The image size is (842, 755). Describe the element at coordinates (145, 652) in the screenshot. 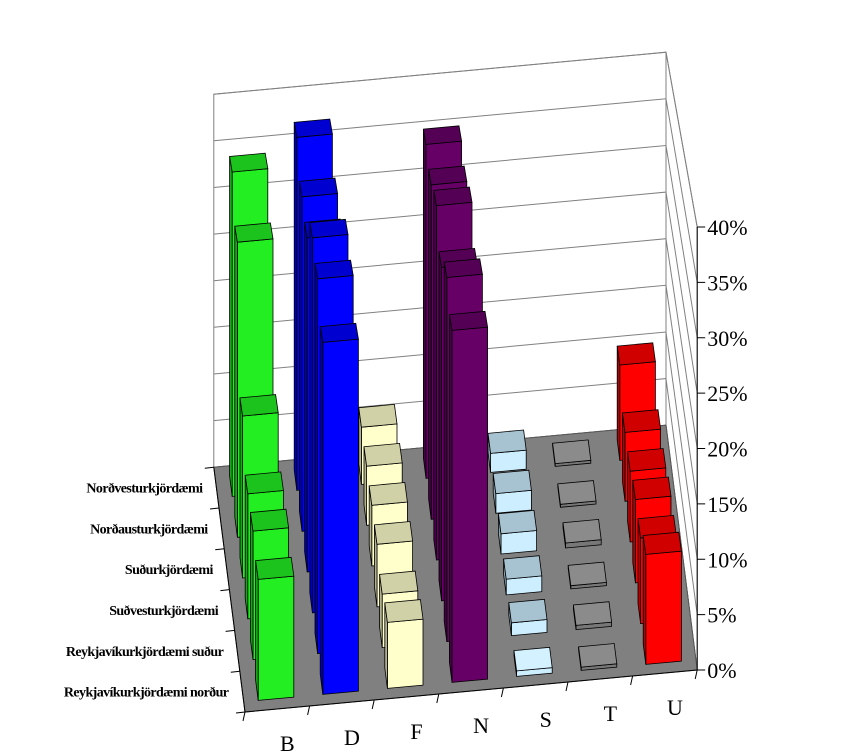

I see `series-label: Reykjavíkurkjördæmi suður` at that location.